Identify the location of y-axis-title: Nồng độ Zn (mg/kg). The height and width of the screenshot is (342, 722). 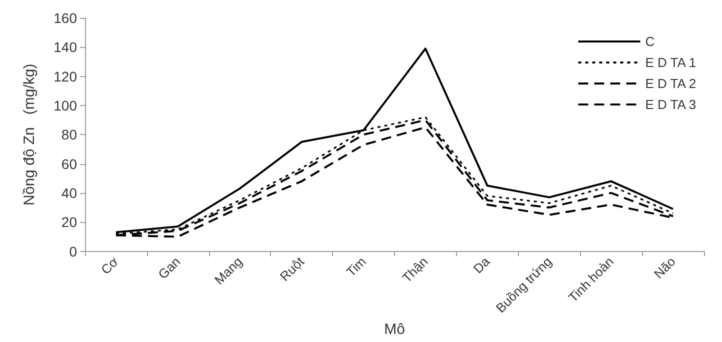
(29, 135).